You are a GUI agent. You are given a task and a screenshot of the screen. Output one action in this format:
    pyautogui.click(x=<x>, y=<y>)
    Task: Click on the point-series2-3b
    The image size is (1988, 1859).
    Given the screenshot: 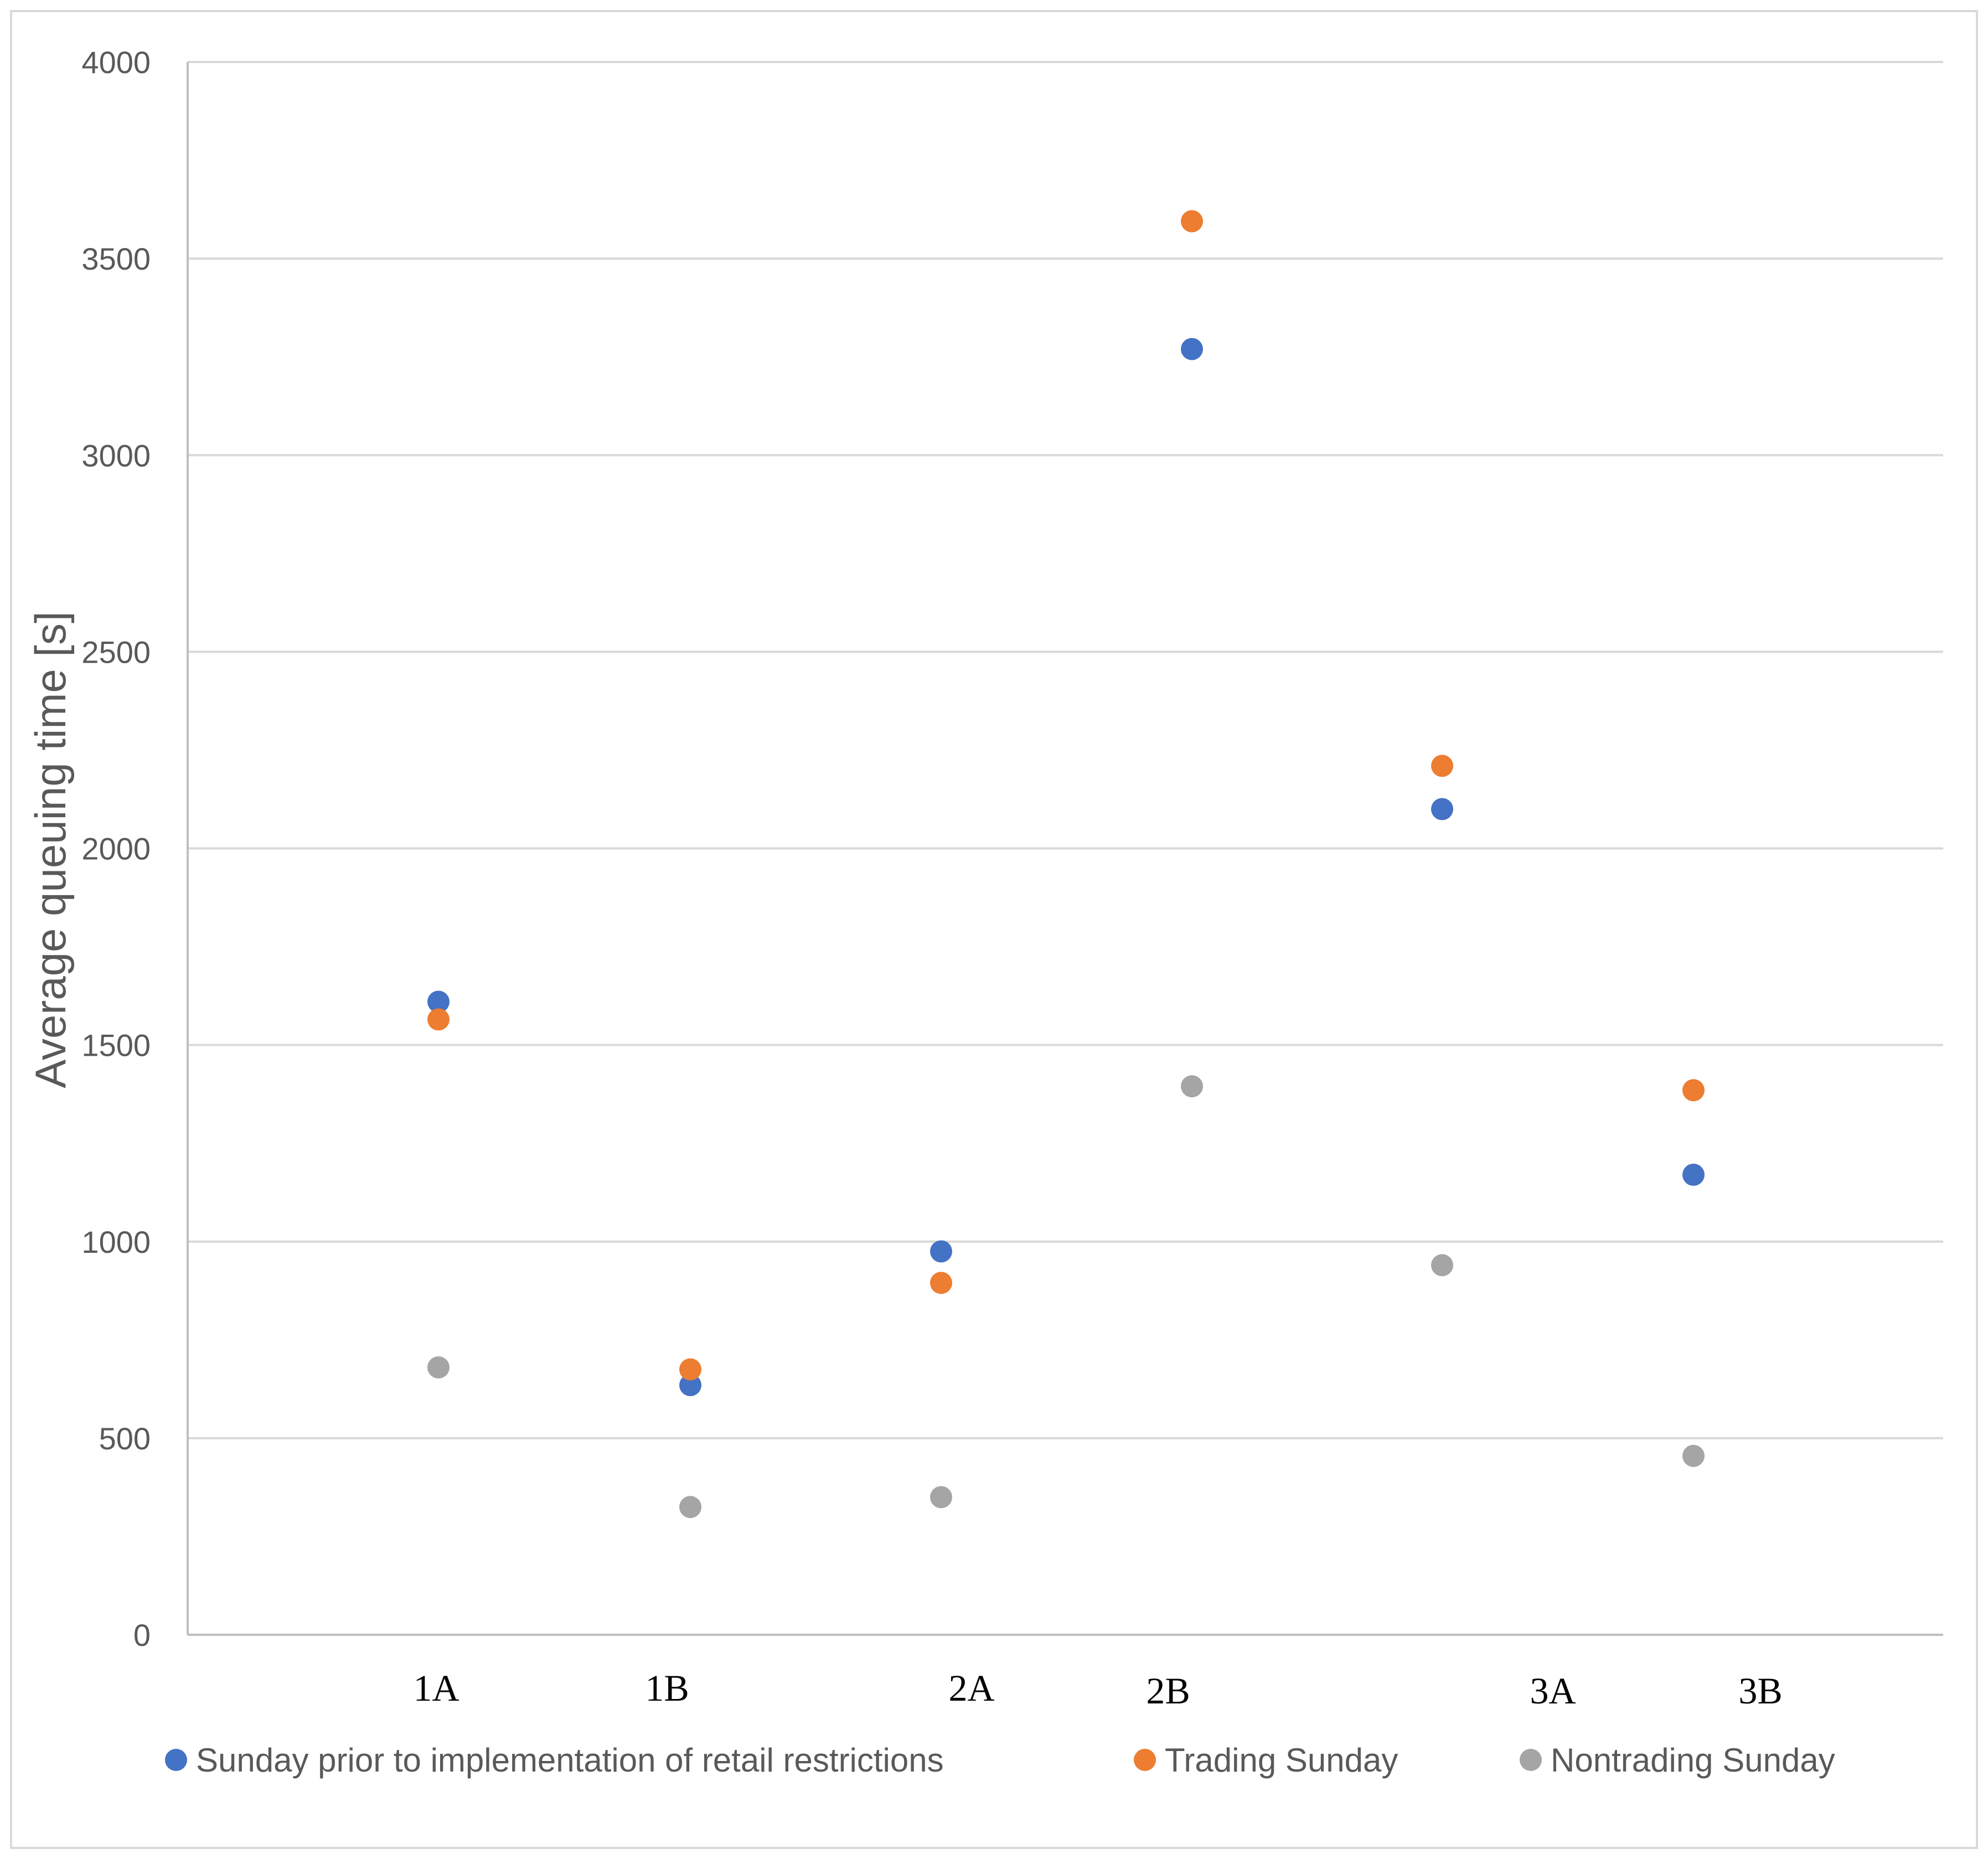 What is the action you would take?
    pyautogui.click(x=1693, y=1090)
    